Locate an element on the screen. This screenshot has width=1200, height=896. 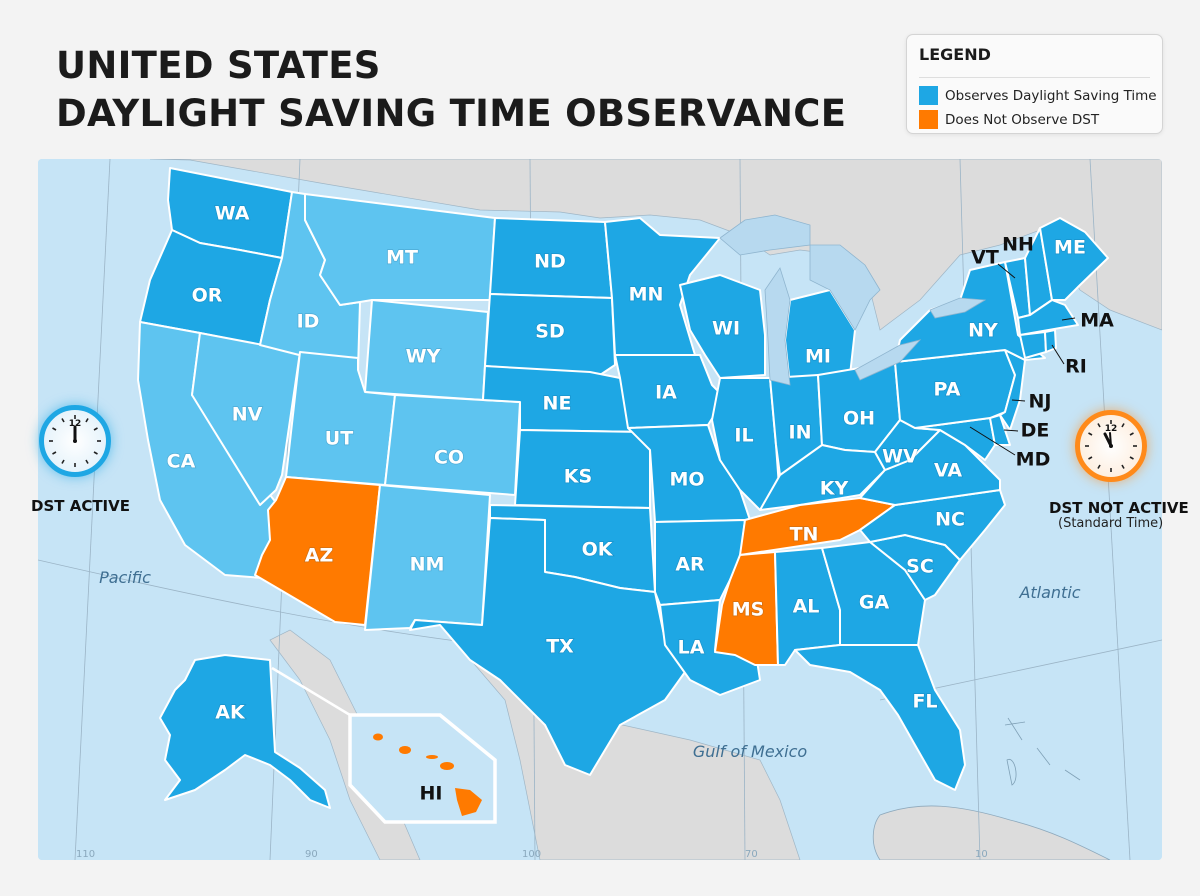
svg-text: CO is located at coordinates (449, 458).